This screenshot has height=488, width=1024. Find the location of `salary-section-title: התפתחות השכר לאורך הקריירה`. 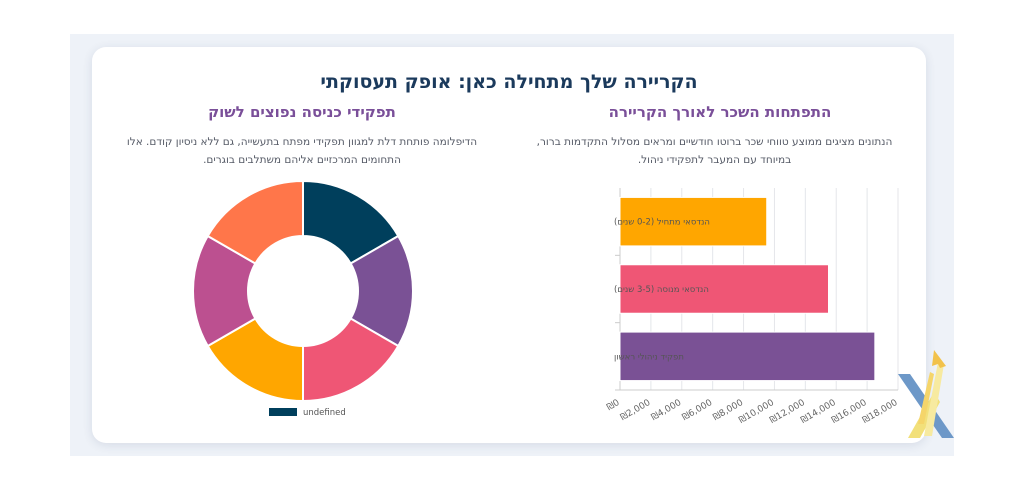

salary-section-title: התפתחות השכר לאורך הקריירה is located at coordinates (720, 112).